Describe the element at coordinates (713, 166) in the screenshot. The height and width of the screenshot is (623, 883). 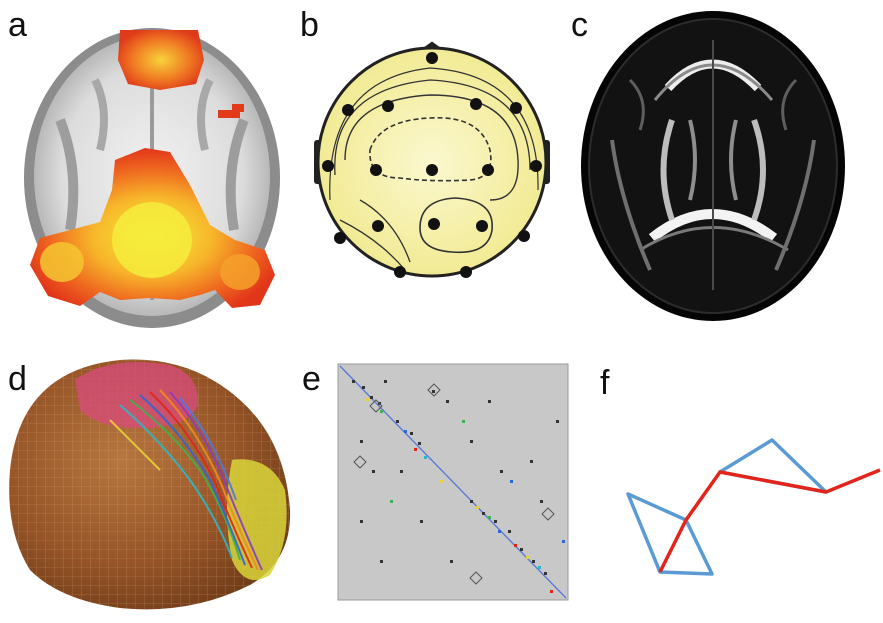
I see `panel-c-dti-brain` at that location.